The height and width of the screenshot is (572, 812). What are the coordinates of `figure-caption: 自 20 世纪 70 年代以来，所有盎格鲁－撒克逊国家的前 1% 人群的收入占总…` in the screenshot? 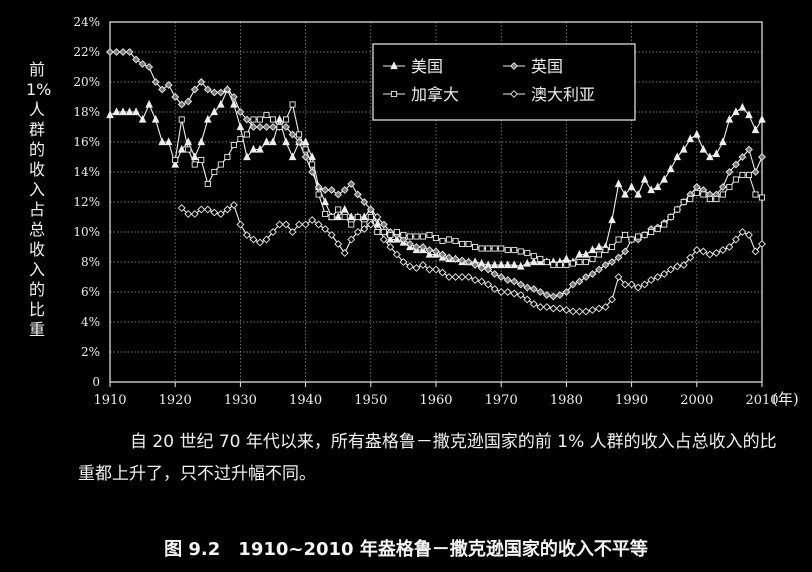 It's located at (427, 458).